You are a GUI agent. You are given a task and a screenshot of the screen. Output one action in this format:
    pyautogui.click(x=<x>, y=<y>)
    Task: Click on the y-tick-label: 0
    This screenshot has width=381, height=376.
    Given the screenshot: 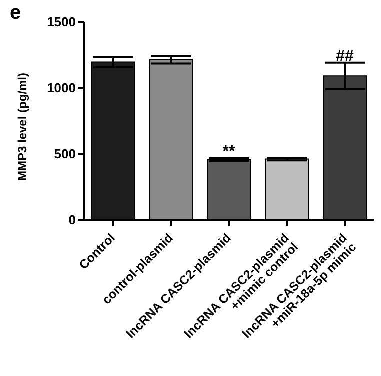 What is the action you would take?
    pyautogui.click(x=72, y=220)
    